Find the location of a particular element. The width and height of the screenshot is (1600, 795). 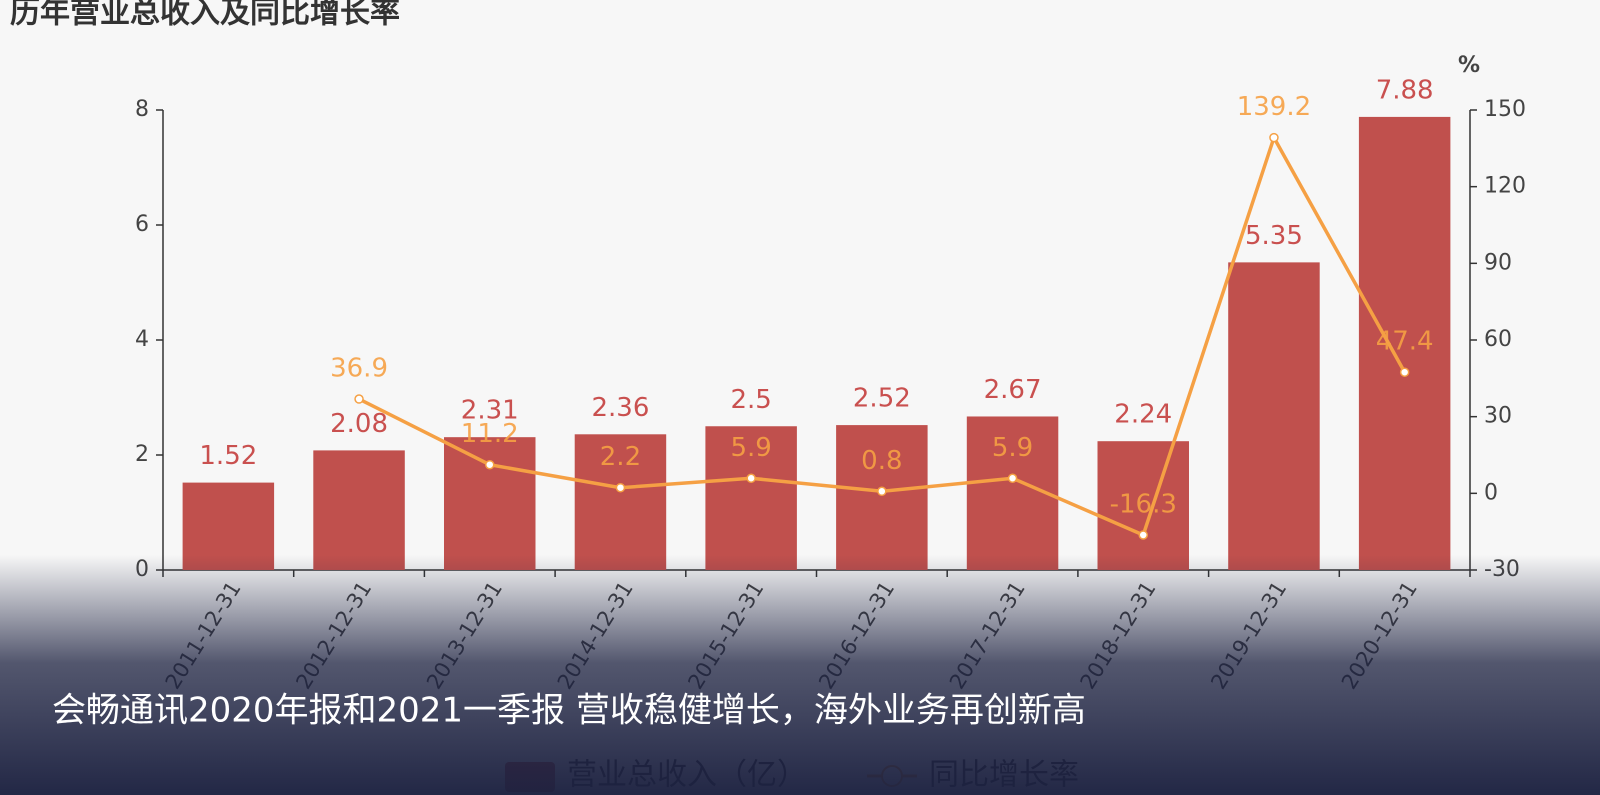

caption: 会畅通讯2020年报和2021一季报 营收稳健增长，海外业务再创新高 is located at coordinates (569, 711).